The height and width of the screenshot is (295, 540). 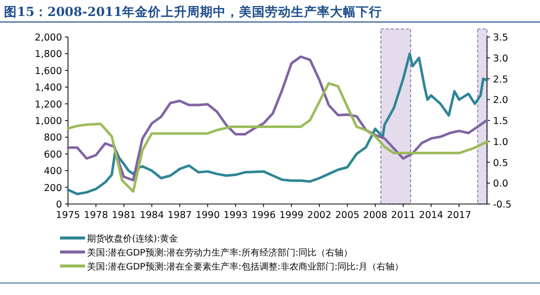 I want to click on y2-tick-label: 2.5, so click(x=500, y=80).